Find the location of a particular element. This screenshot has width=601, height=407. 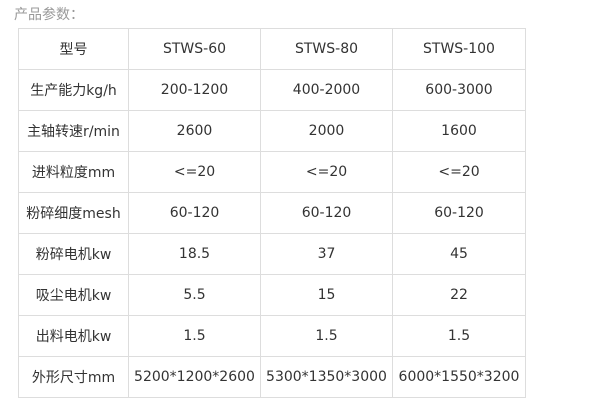

section-title: 产品参数： is located at coordinates (49, 15).